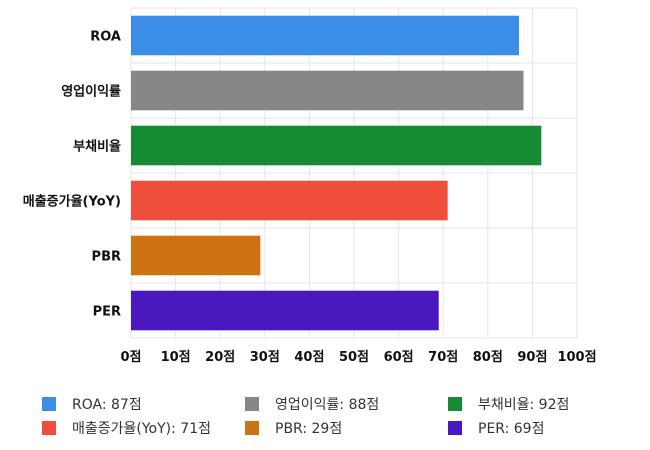 The width and height of the screenshot is (650, 450). I want to click on legend-item-debt-ratio: 부채비율: 92점, so click(508, 404).